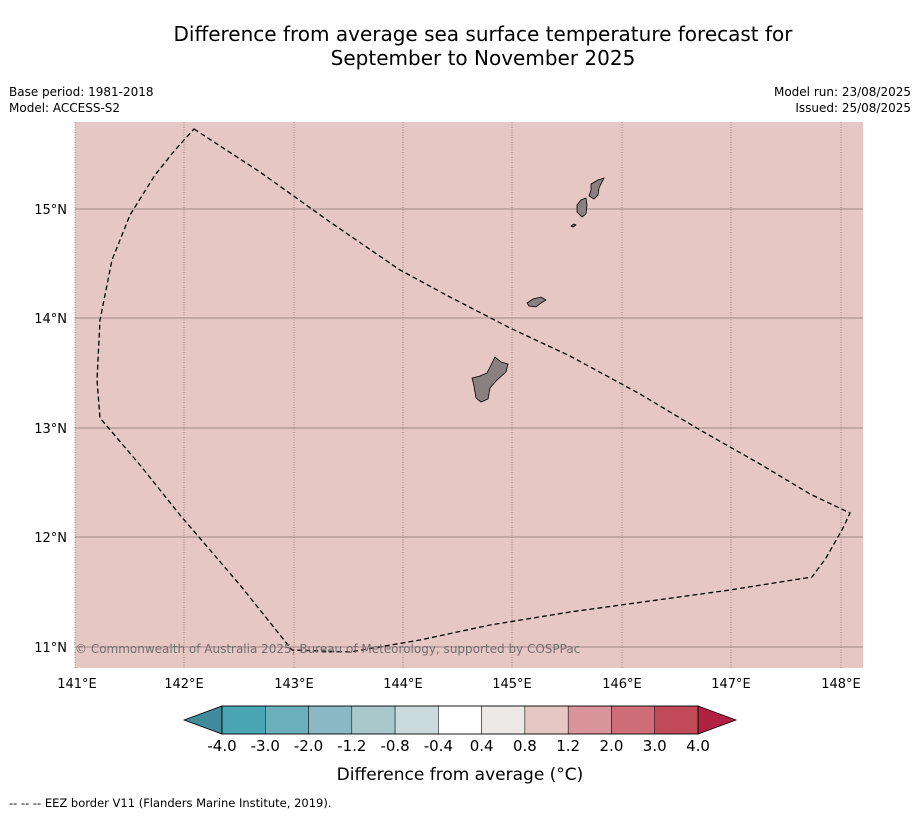 This screenshot has width=919, height=816. I want to click on colorbar-over-arrow, so click(717, 720).